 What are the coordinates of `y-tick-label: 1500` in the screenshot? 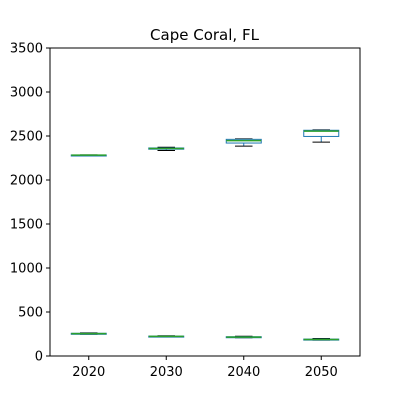 It's located at (26, 225).